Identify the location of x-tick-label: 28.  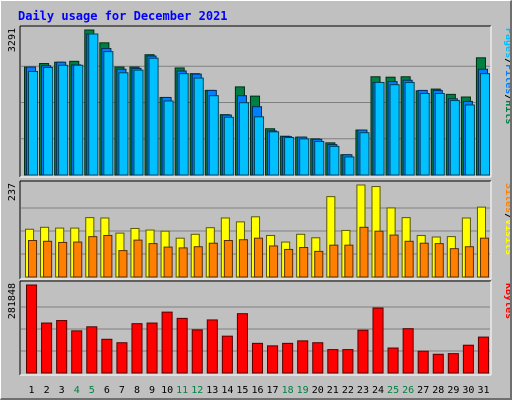
(438, 390).